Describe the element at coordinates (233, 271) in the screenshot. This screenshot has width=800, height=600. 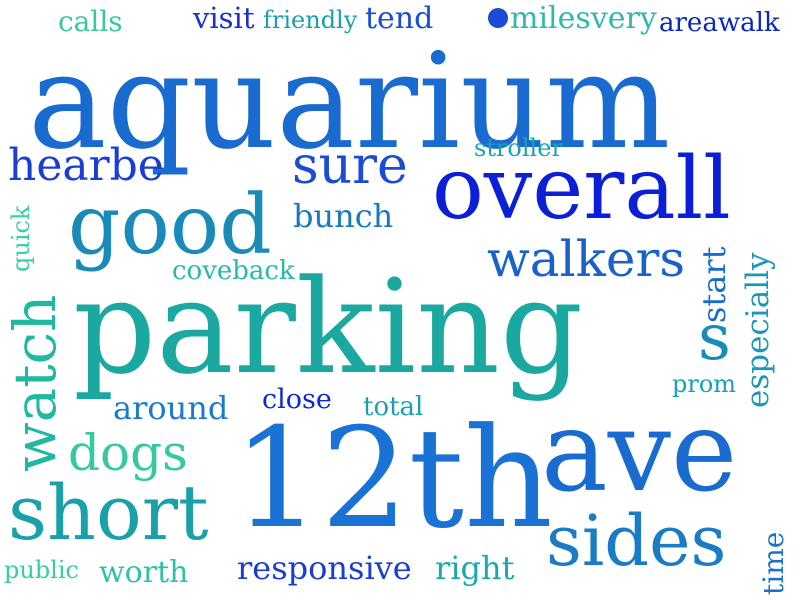
I see `word-coveback: coveback` at that location.